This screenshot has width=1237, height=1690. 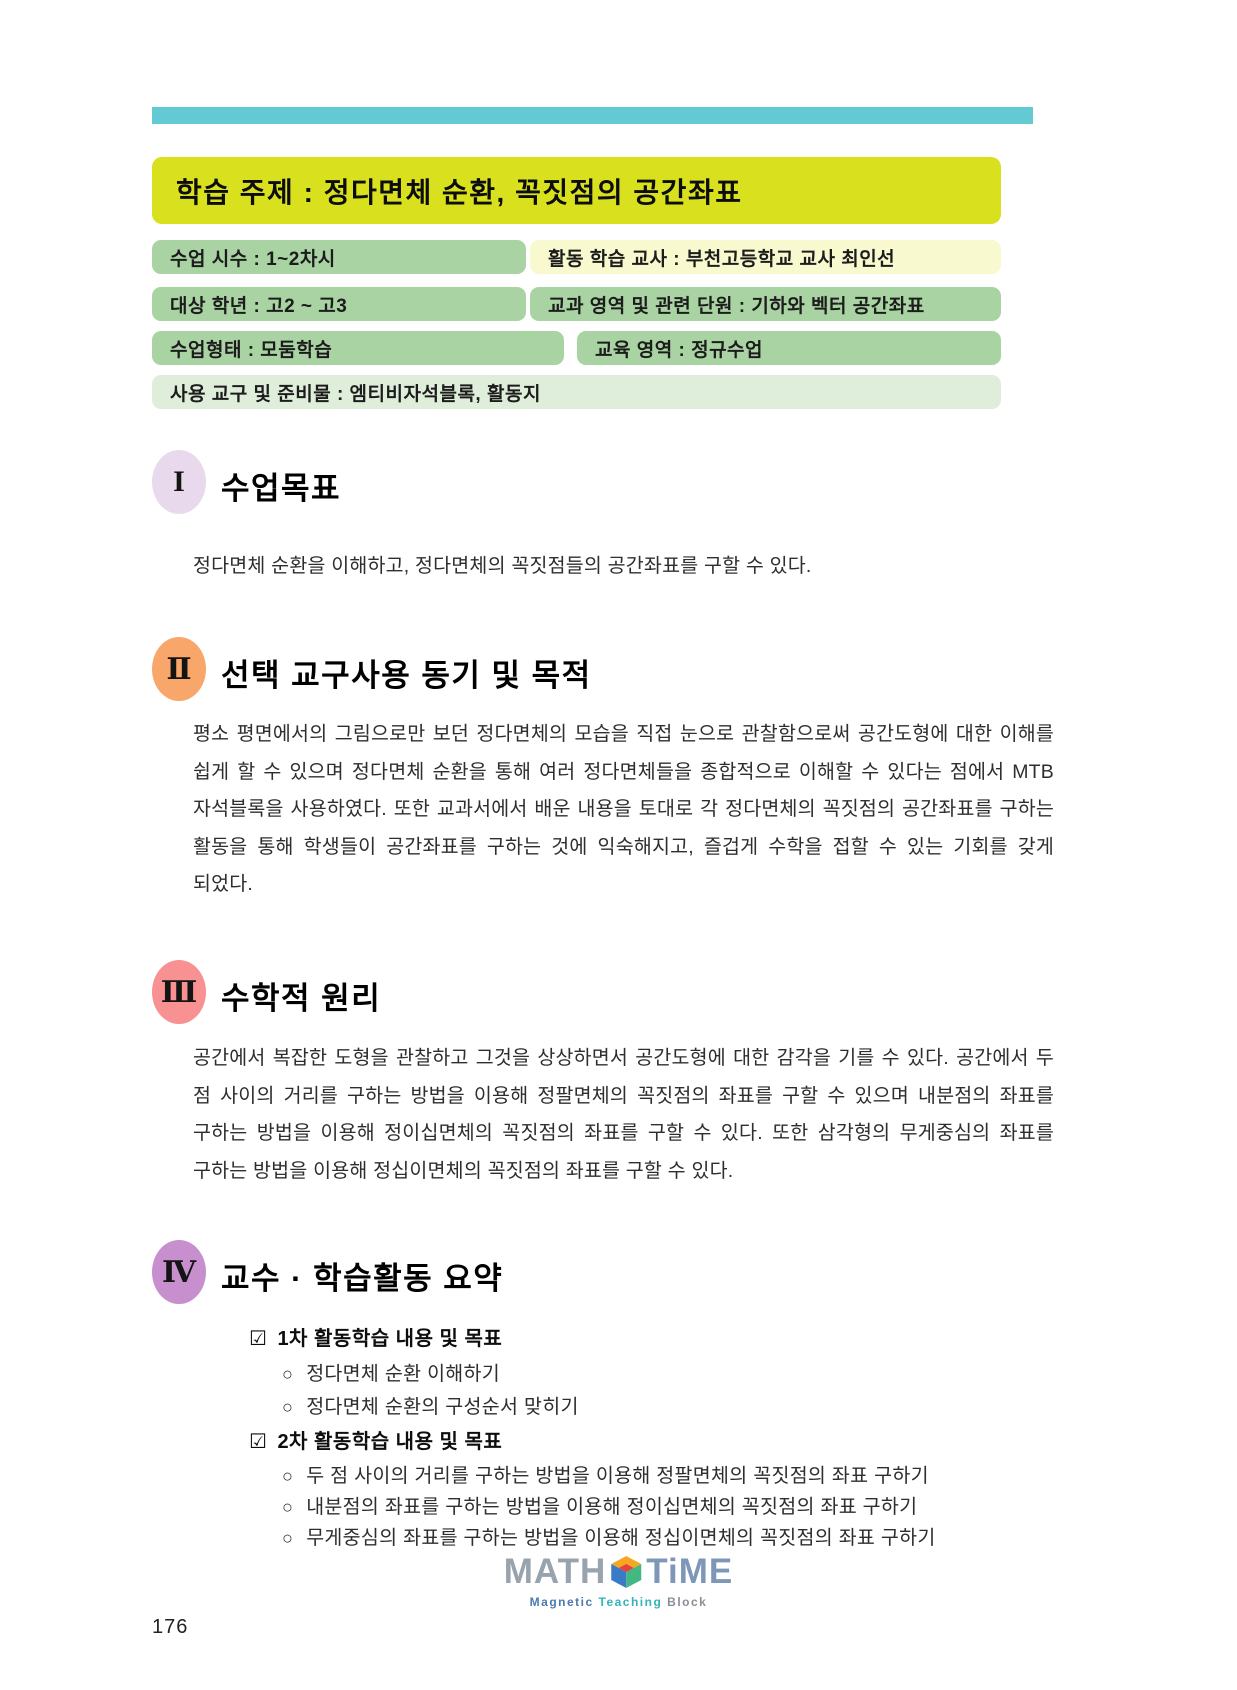 I want to click on top-accent-bar, so click(x=592, y=115).